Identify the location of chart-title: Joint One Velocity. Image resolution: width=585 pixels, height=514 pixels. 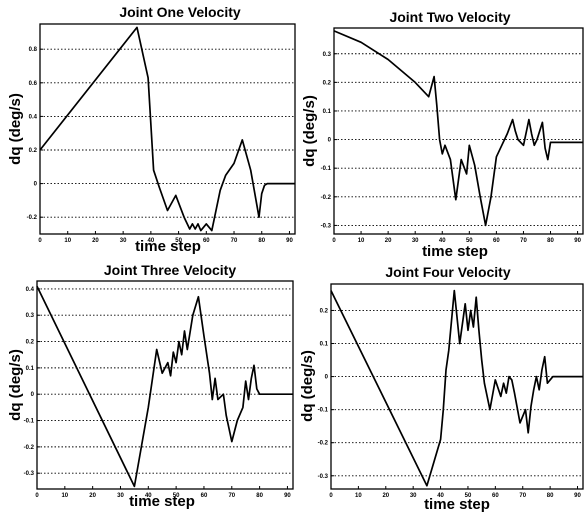
(180, 12).